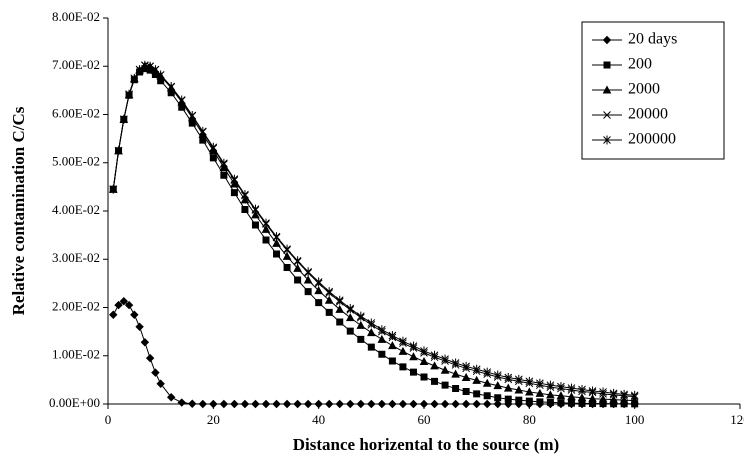 This screenshot has width=744, height=460. I want to click on legend-label: 2000, so click(644, 89).